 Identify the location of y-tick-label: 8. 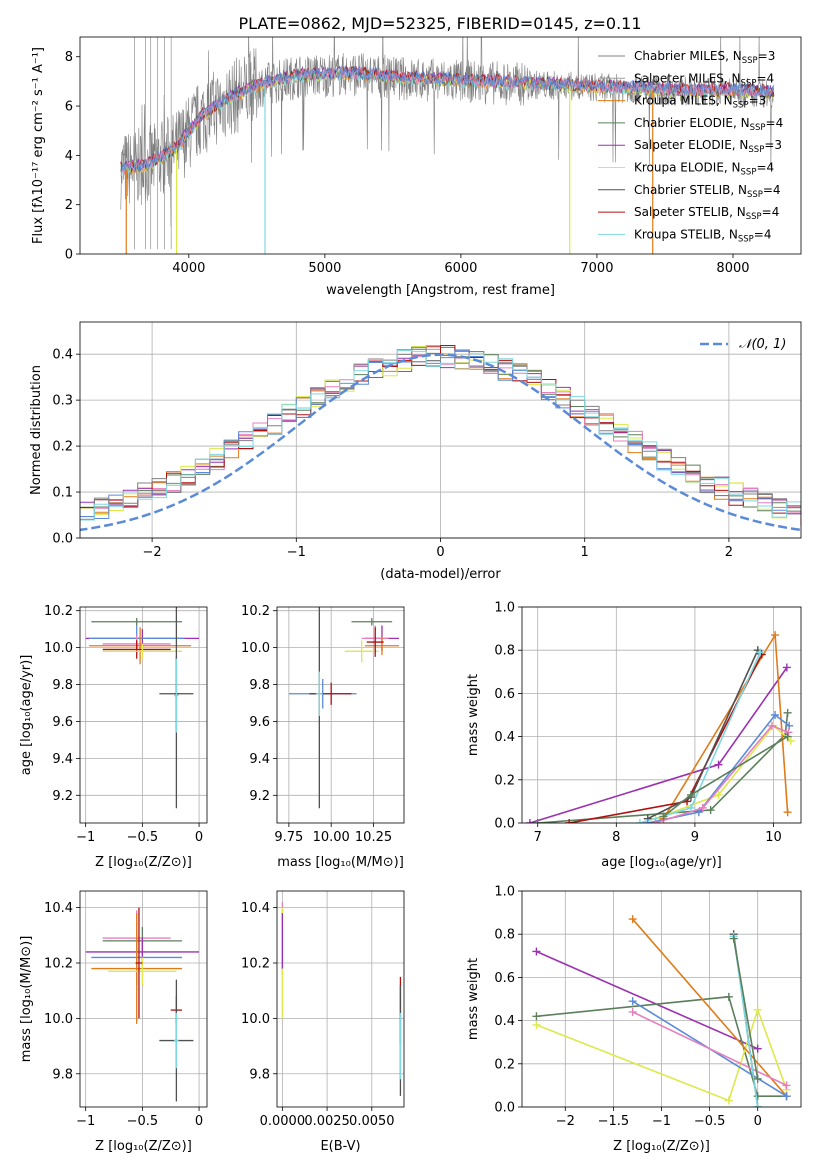
(69, 57).